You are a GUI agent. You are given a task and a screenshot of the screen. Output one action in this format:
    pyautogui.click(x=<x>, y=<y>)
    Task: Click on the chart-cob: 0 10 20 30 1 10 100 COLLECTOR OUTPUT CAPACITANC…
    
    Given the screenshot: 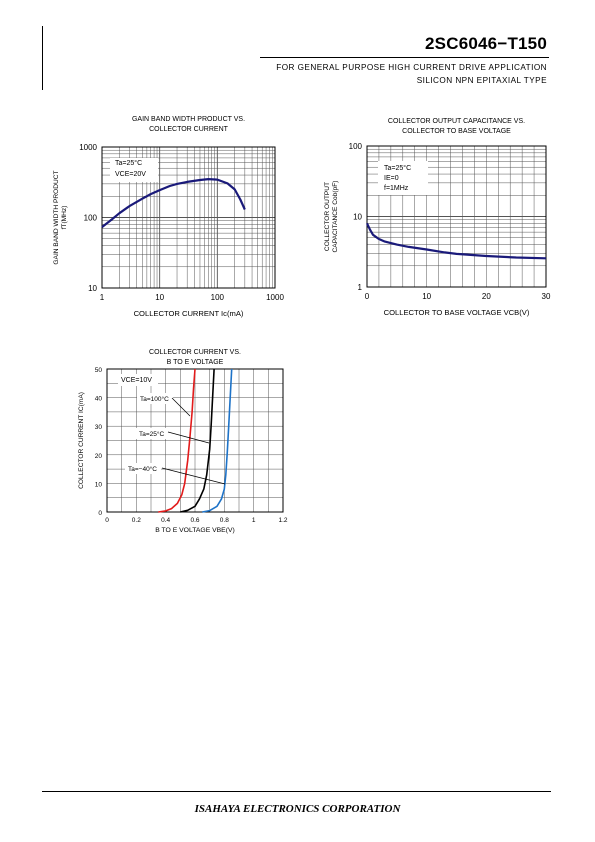 What is the action you would take?
    pyautogui.click(x=437, y=217)
    